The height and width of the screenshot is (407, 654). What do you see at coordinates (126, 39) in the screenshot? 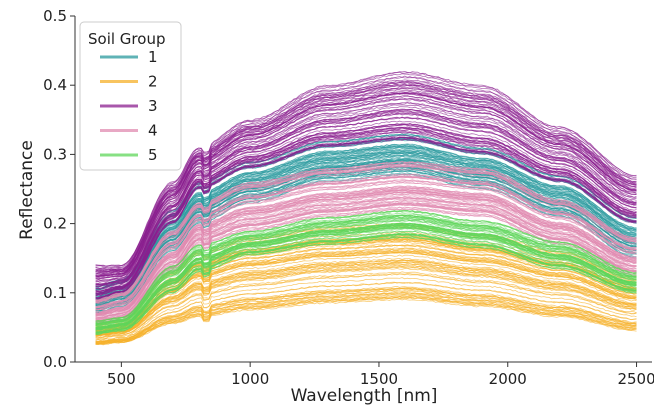
I see `legend-title: Soil Group` at bounding box center [126, 39].